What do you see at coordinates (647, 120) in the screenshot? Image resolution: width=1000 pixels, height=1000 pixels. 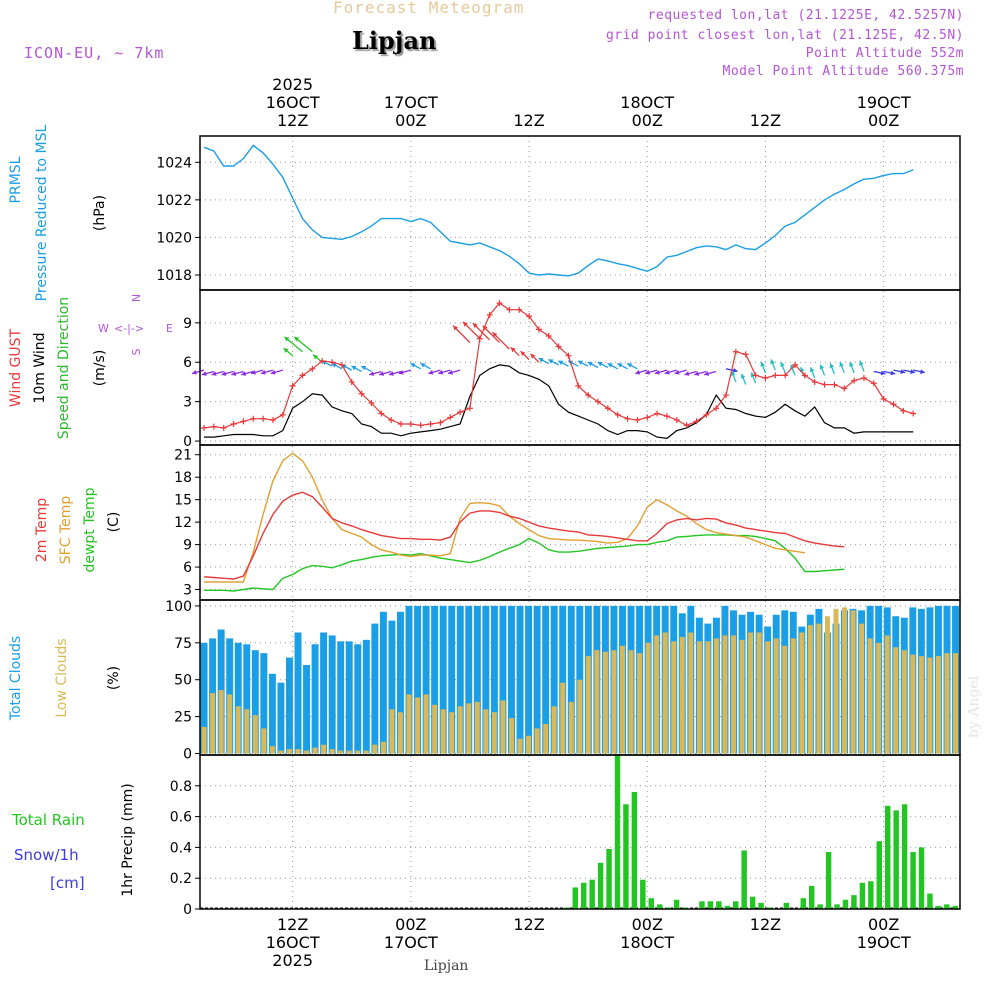 I see `top-time-label: 00Z` at bounding box center [647, 120].